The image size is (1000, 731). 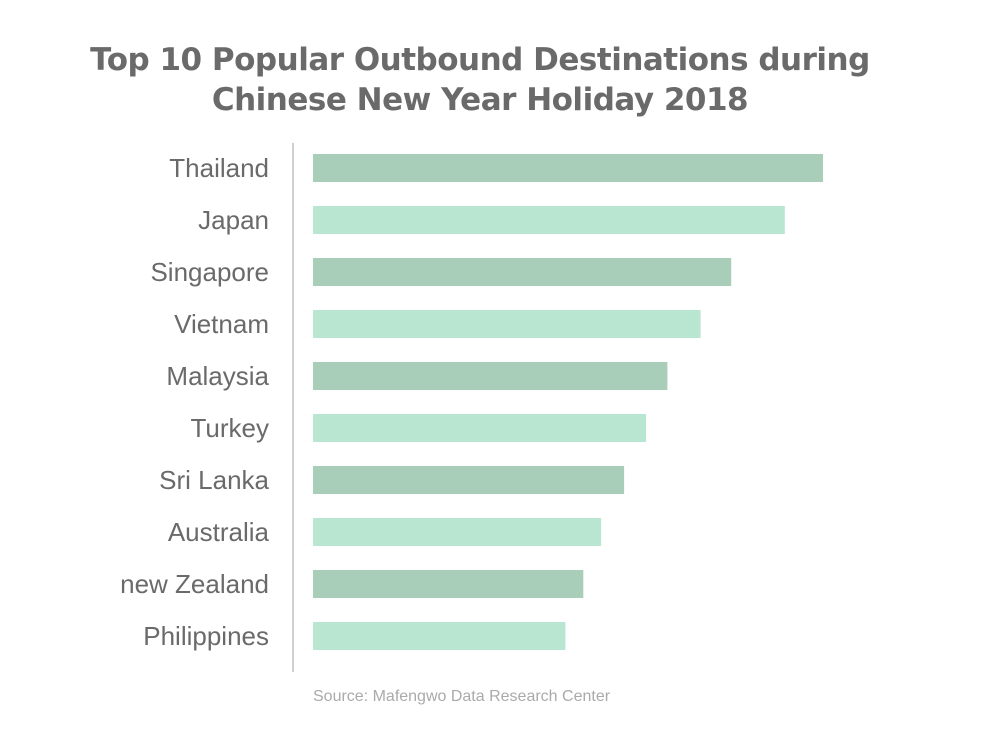 I want to click on category-label-turkey: Turkey, so click(x=230, y=428).